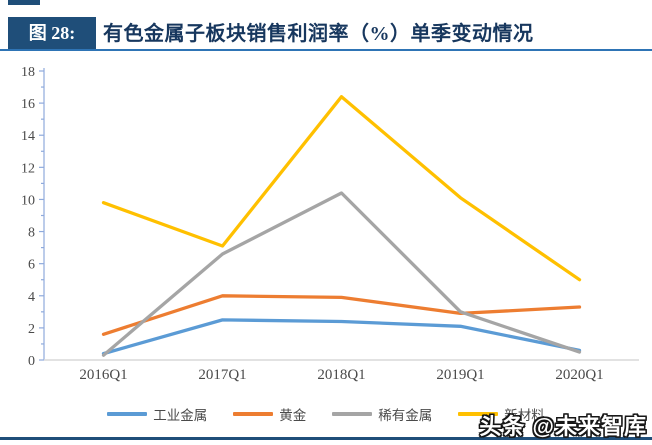 Image resolution: width=652 pixels, height=445 pixels. I want to click on figure-title: 有色金属子板块销售利润率（%）单季变动情况, so click(318, 34).